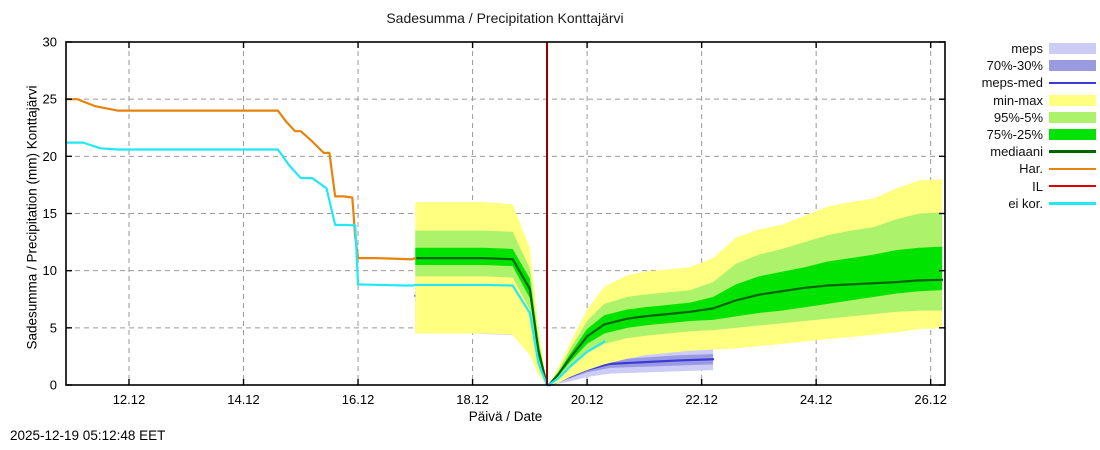 Image resolution: width=1100 pixels, height=450 pixels. What do you see at coordinates (50, 99) in the screenshot?
I see `svg-text: 25` at bounding box center [50, 99].